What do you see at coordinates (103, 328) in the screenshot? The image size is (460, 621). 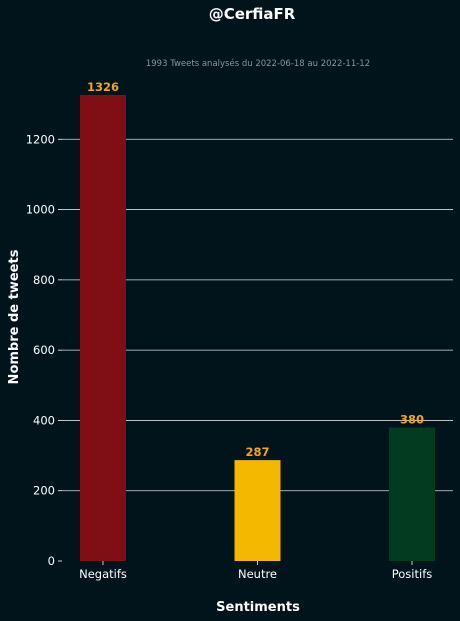 I see `bar-negatifs` at bounding box center [103, 328].